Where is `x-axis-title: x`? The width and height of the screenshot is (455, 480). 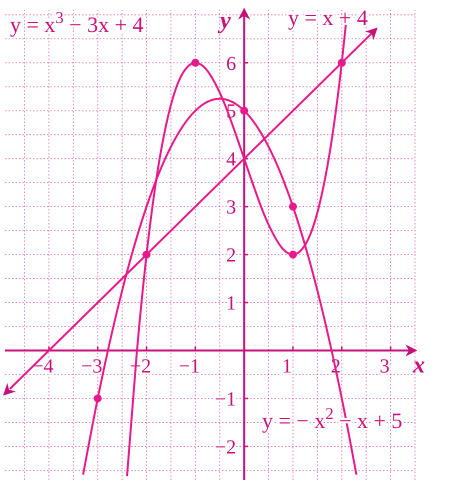
x-axis-title: x is located at coordinates (418, 365).